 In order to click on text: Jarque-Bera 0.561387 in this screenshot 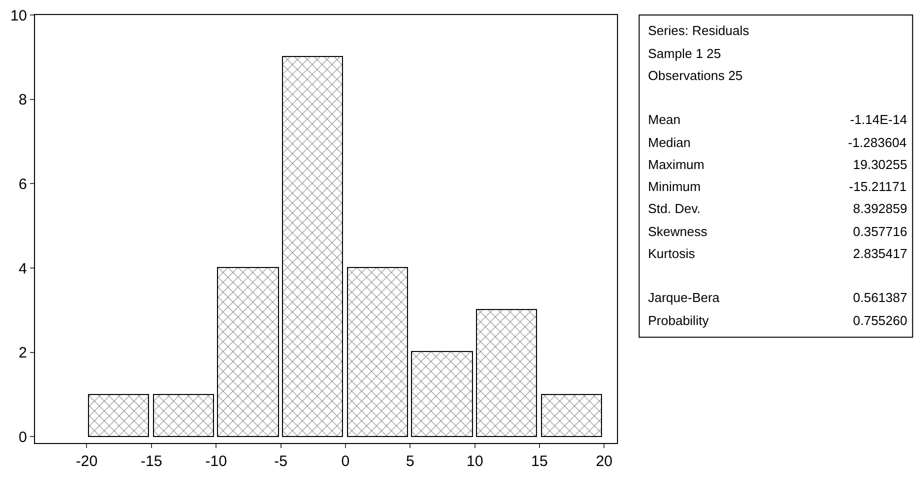, I will do `click(778, 297)`.